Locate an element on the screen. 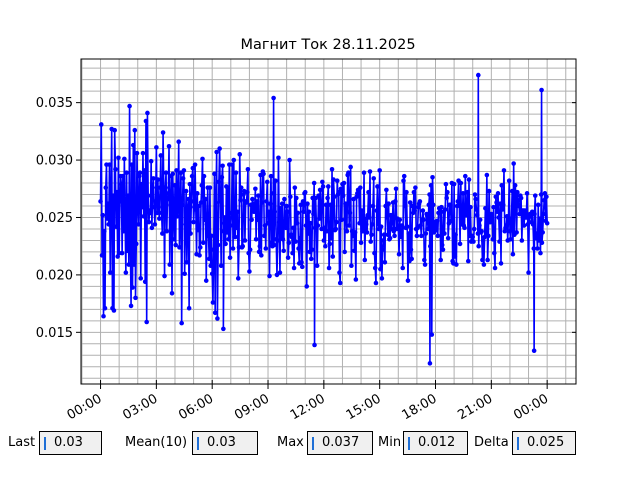  y-tick-label: 0.020 is located at coordinates (54, 275).